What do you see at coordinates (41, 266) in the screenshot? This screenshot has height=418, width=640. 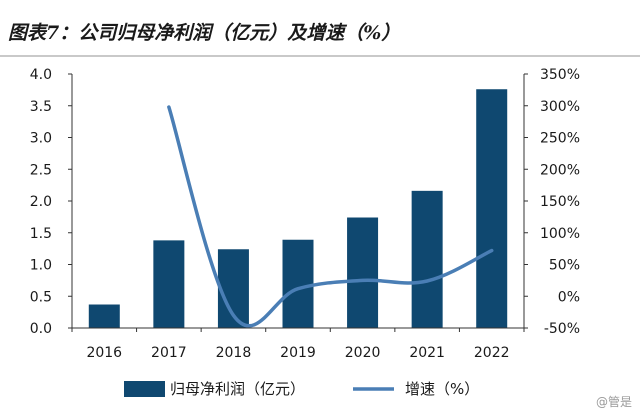 I see `left-axis-tick-label: 1.0` at bounding box center [41, 266].